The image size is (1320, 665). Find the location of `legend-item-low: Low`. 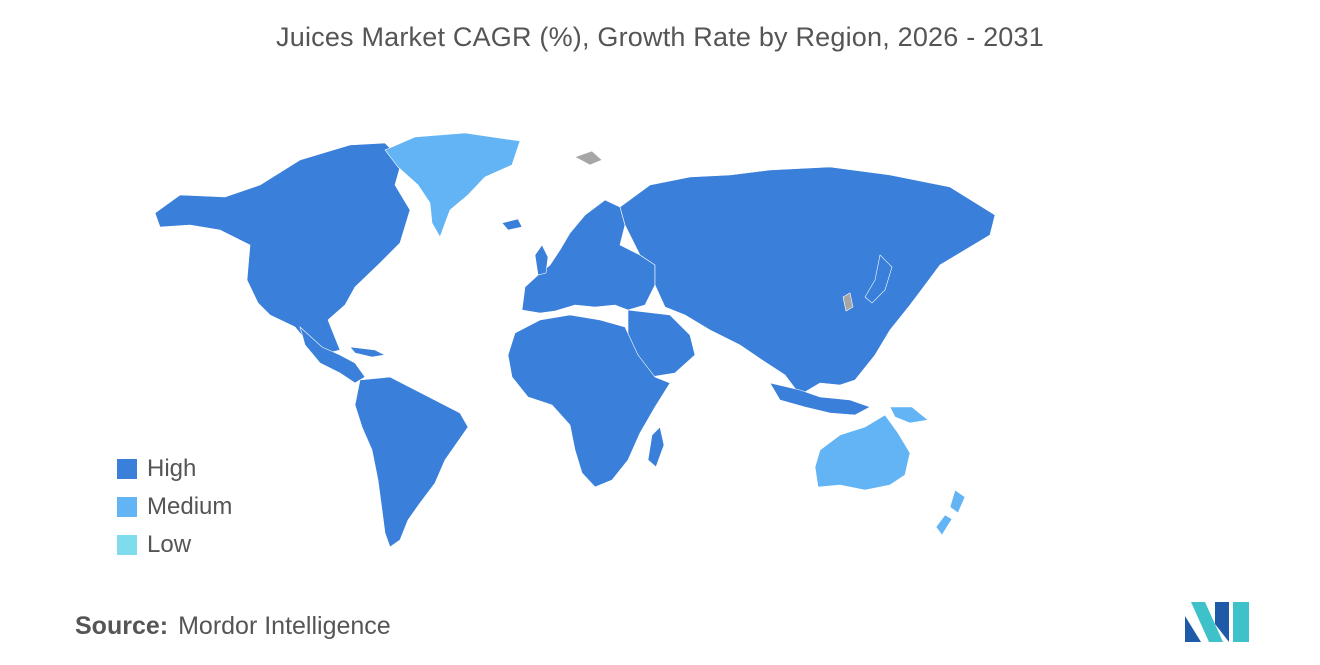

legend-item-low: Low is located at coordinates (174, 545).